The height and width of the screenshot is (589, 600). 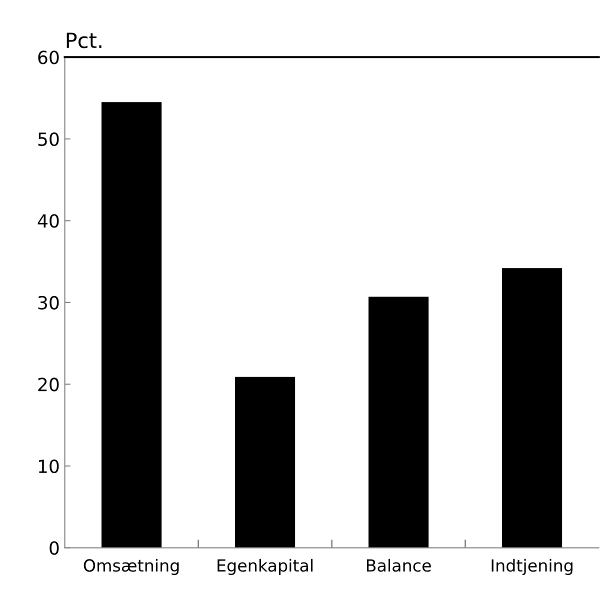 What do you see at coordinates (48, 385) in the screenshot?
I see `y-tick-label: 20` at bounding box center [48, 385].